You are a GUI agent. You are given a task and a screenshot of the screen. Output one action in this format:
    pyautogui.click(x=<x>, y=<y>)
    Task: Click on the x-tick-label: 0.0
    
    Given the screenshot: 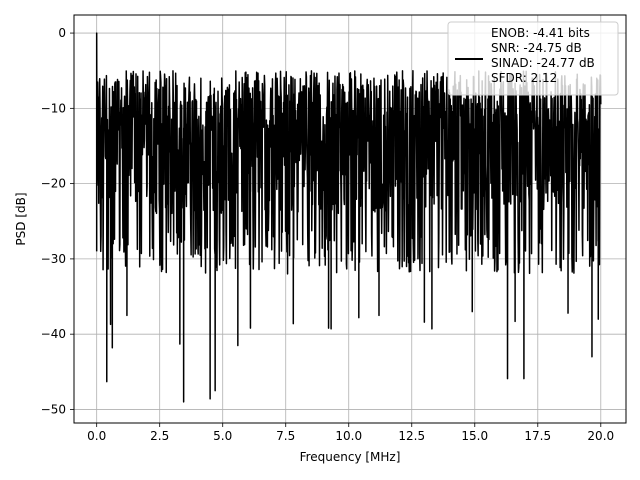 What is the action you would take?
    pyautogui.click(x=96, y=436)
    